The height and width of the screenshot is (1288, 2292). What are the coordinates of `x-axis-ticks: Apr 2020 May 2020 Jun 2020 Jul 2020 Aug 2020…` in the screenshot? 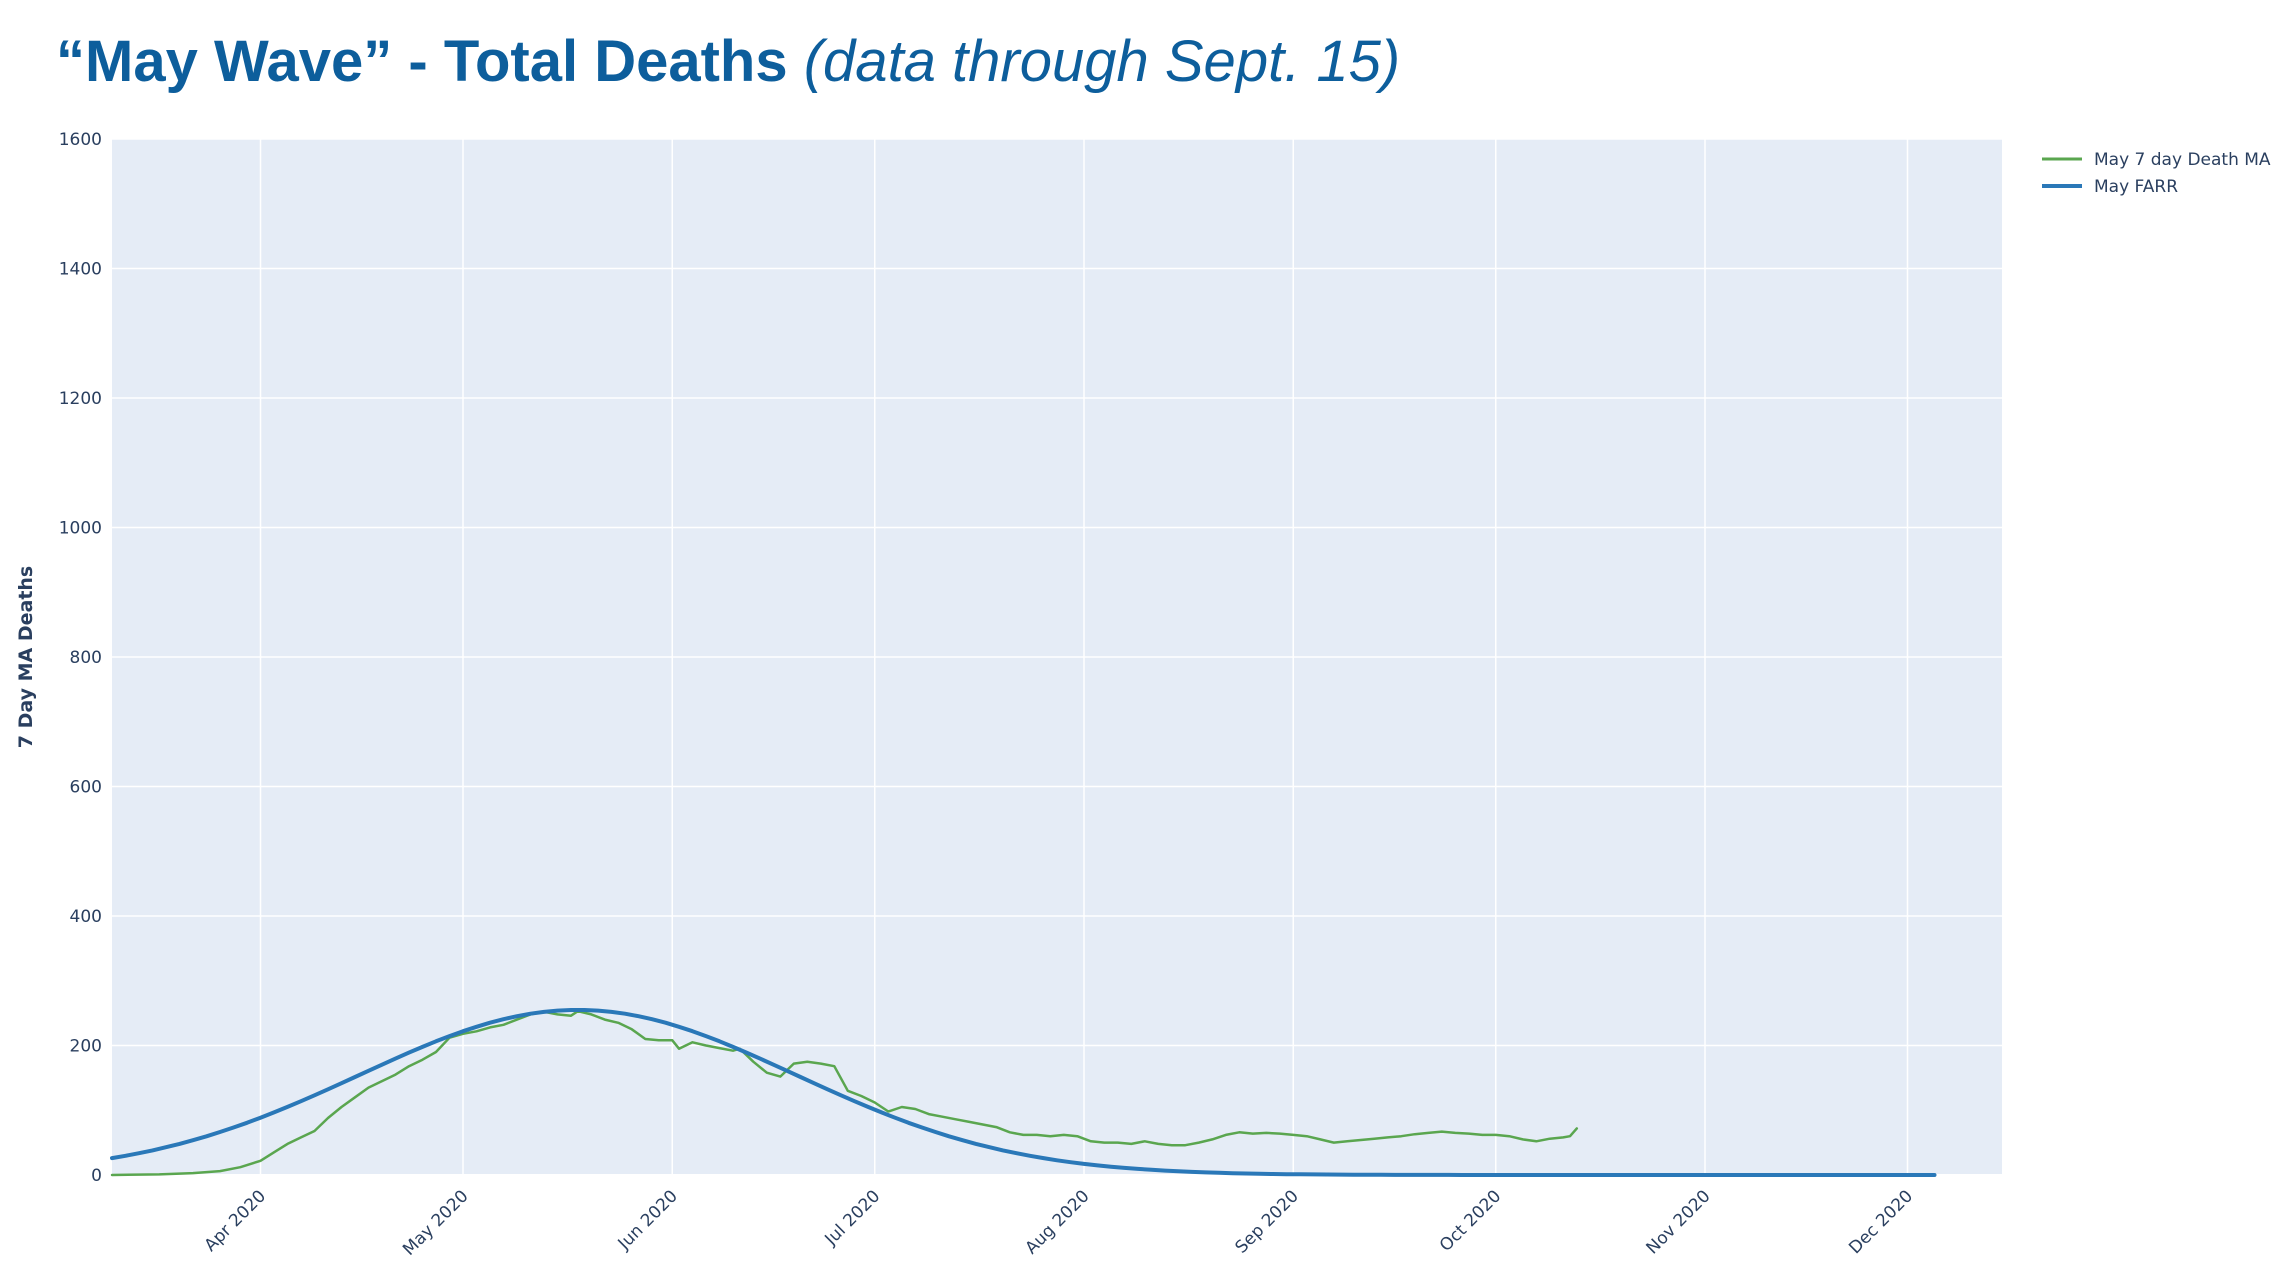 It's located at (1059, 1222).